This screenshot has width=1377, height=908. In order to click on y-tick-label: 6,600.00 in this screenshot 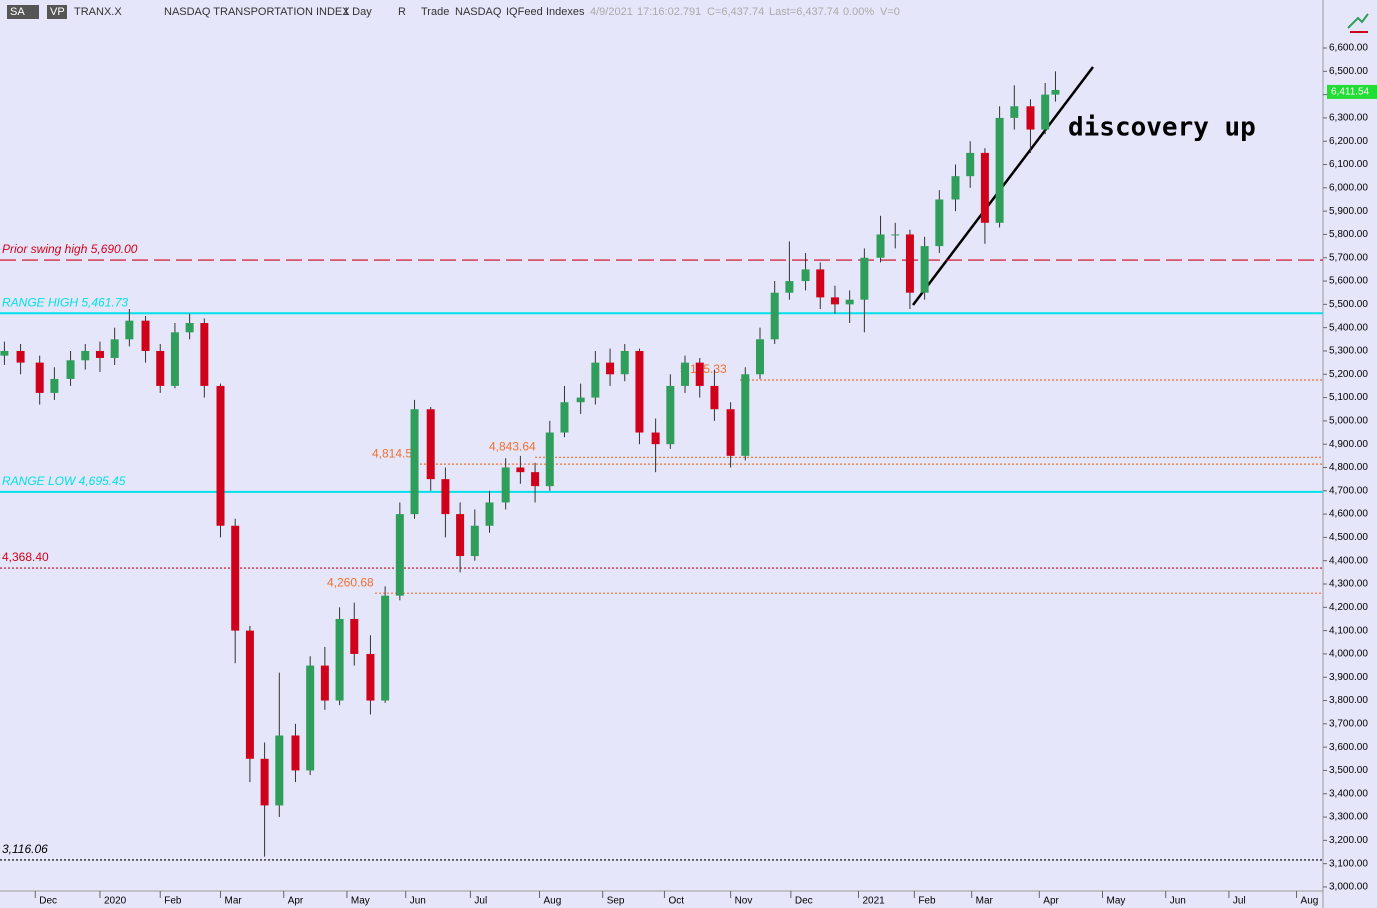, I will do `click(1348, 48)`.